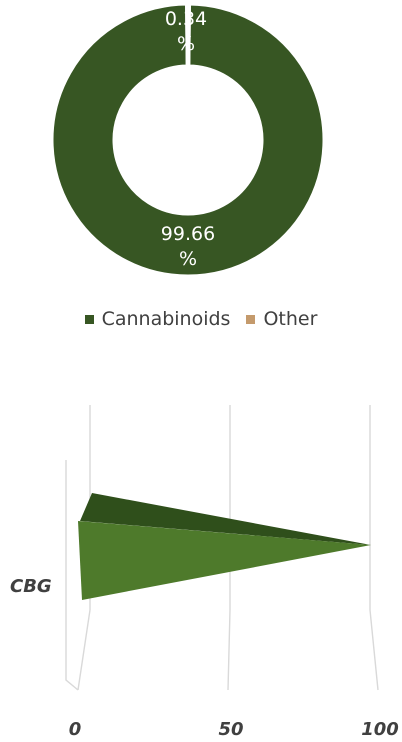  I want to click on category-label-cbg: CBG, so click(31, 586).